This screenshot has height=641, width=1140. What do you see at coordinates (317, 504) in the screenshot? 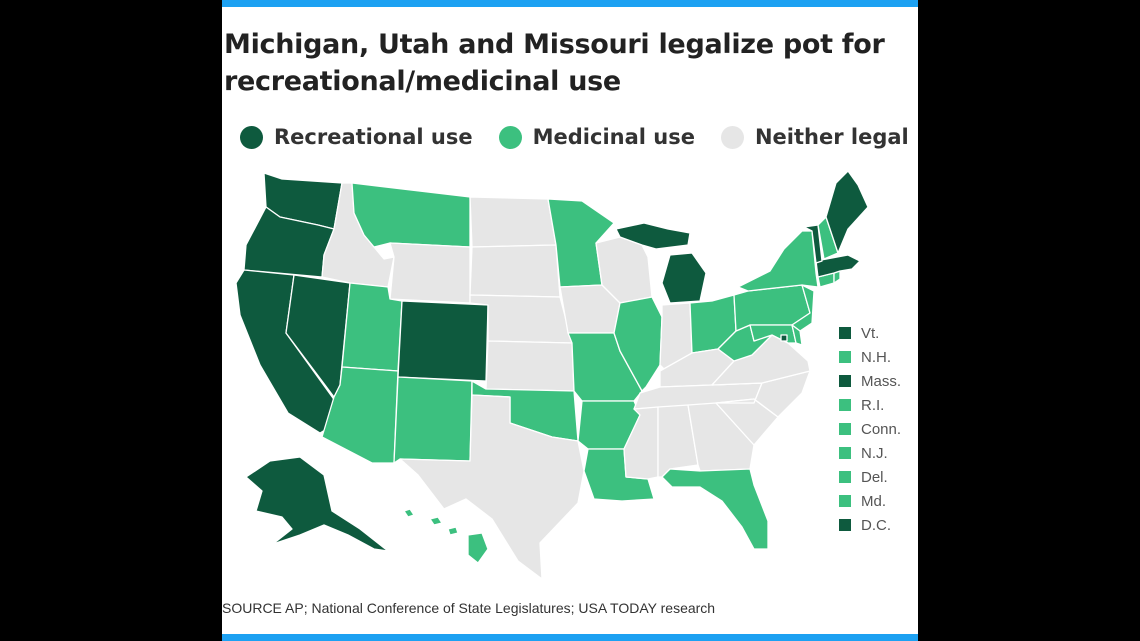
I see `state-alaska` at bounding box center [317, 504].